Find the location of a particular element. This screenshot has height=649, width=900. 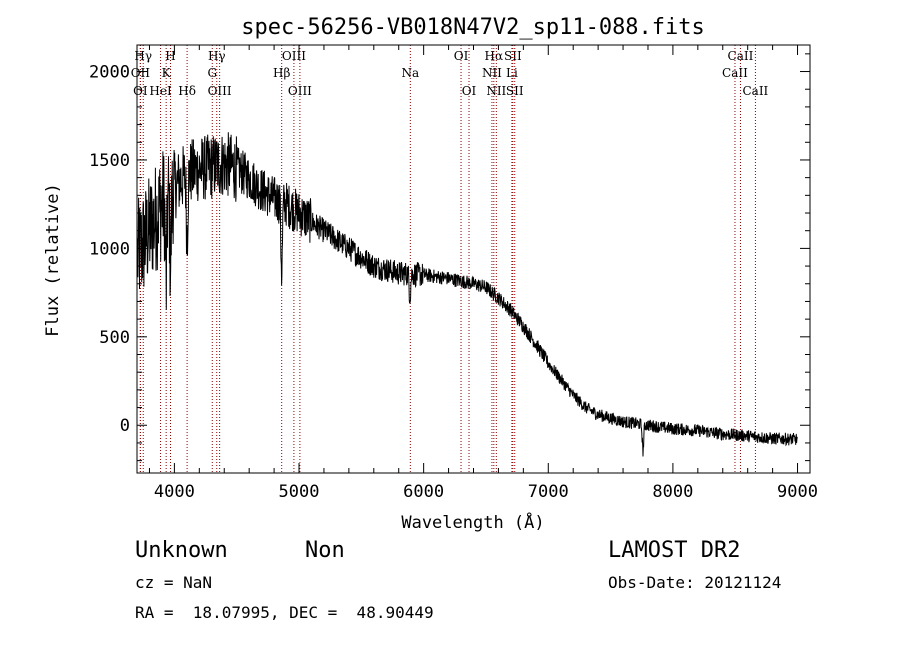

subclass: Non is located at coordinates (325, 550).